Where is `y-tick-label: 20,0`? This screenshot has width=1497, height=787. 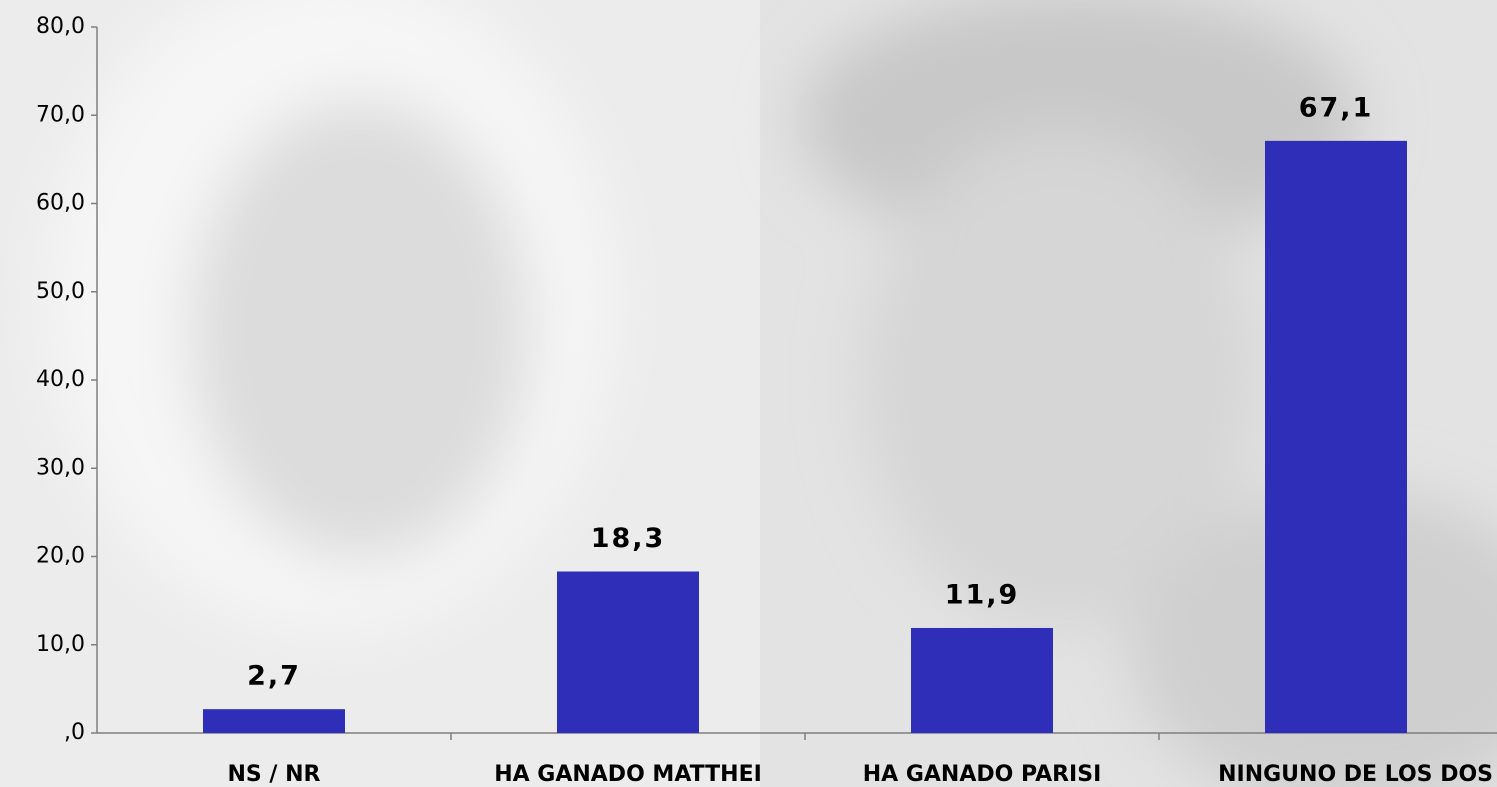
y-tick-label: 20,0 is located at coordinates (60, 556).